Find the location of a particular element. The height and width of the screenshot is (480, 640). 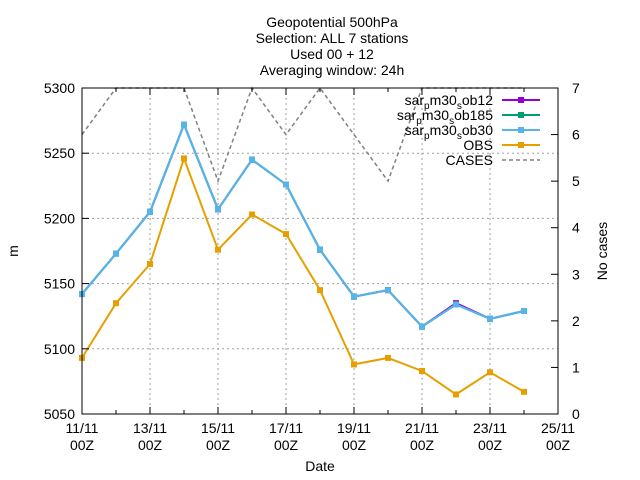

y-tick-label: 5250 is located at coordinates (59, 153).